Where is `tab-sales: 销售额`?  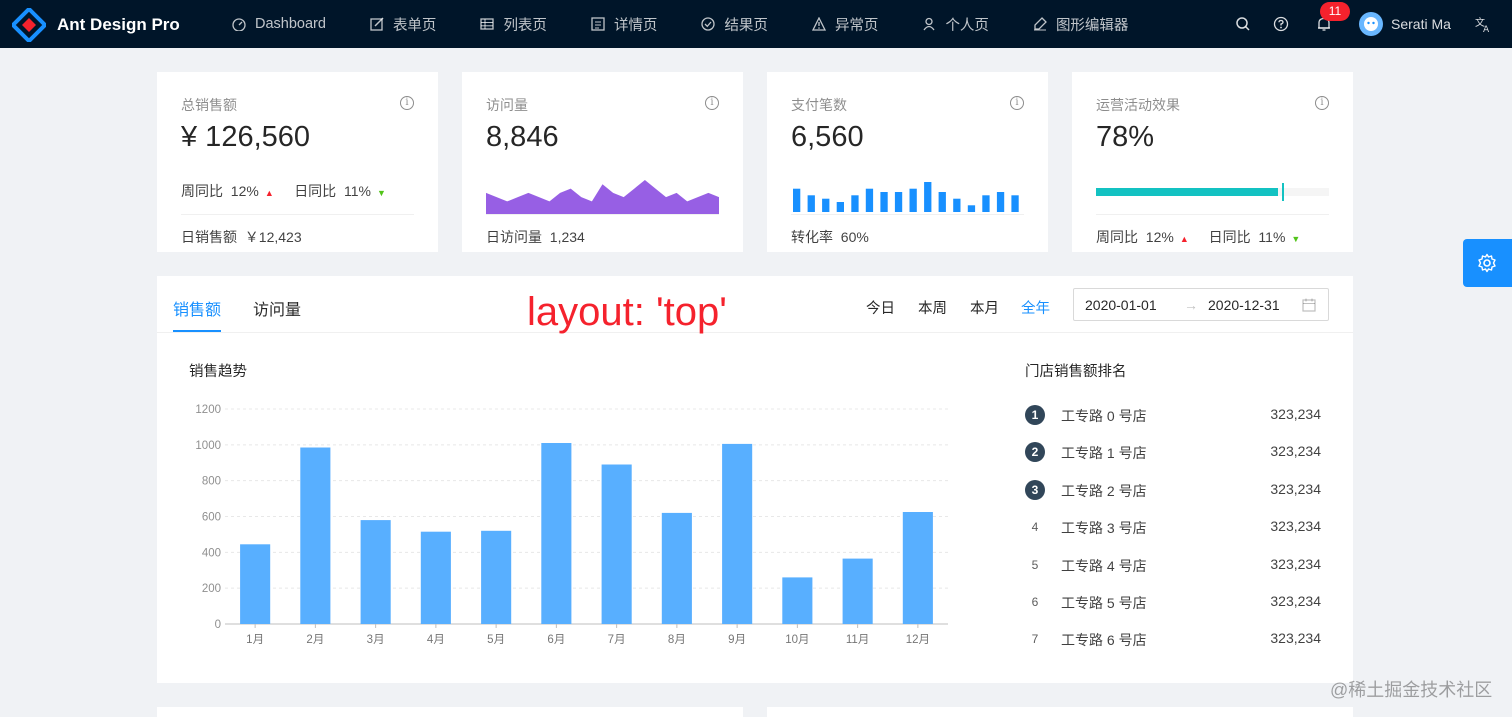
tab-sales: 销售额 is located at coordinates (197, 310).